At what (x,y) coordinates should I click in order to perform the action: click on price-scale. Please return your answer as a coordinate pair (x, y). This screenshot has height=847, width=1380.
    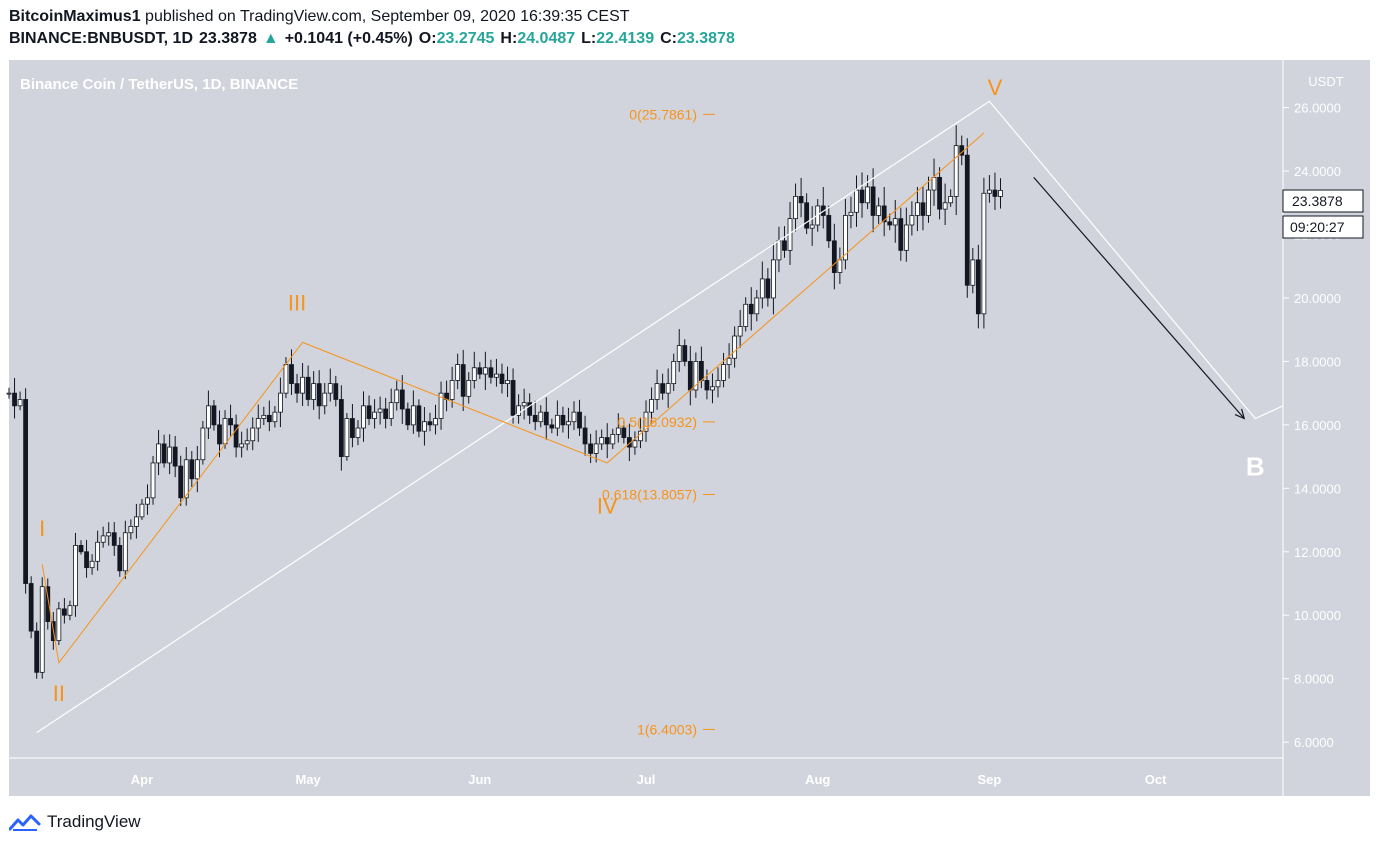
    Looking at the image, I should click on (1326, 409).